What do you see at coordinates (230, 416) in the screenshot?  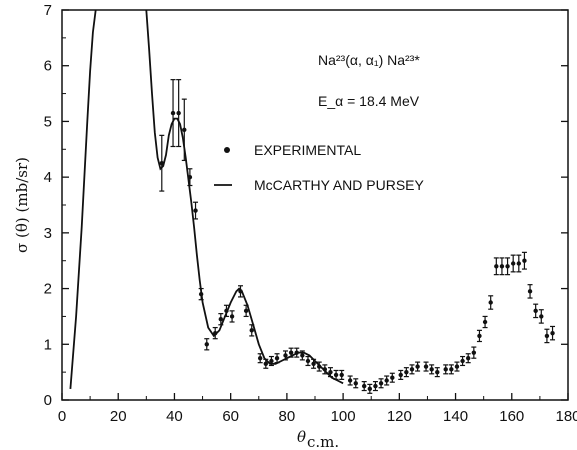 I see `x-tick-label: 60` at bounding box center [230, 416].